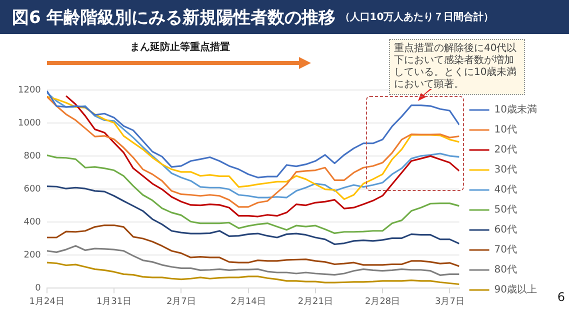 Image resolution: width=569 pixels, height=320 pixels. I want to click on x-tick-label: 2月7日, so click(181, 301).